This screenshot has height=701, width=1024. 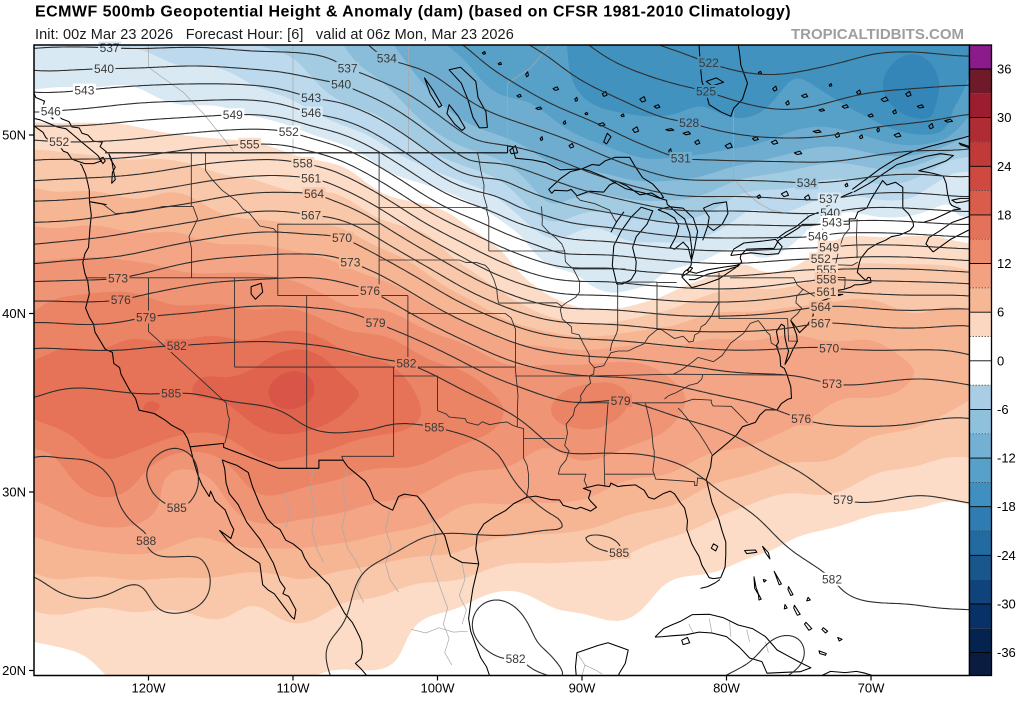 What do you see at coordinates (582, 688) in the screenshot?
I see `svg-text: 90W` at bounding box center [582, 688].